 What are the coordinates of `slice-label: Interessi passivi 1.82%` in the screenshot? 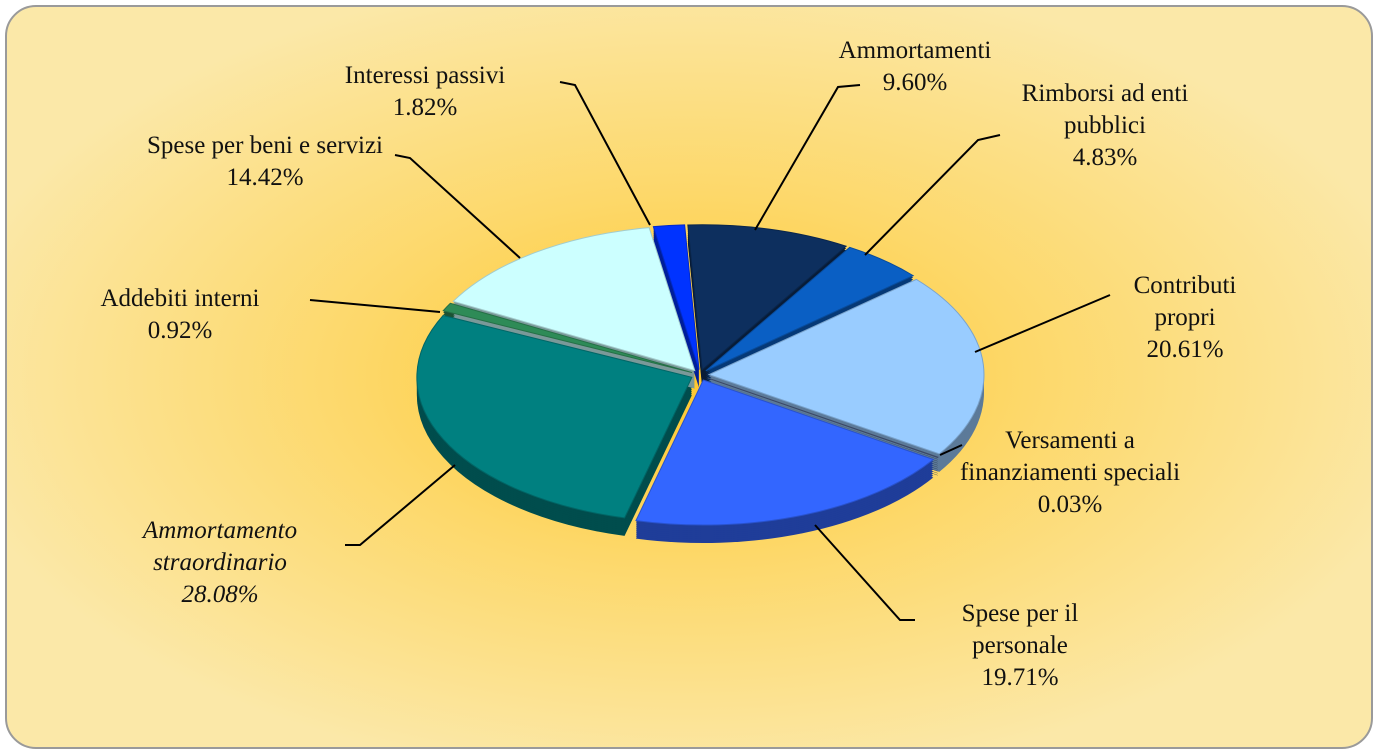 It's located at (425, 92).